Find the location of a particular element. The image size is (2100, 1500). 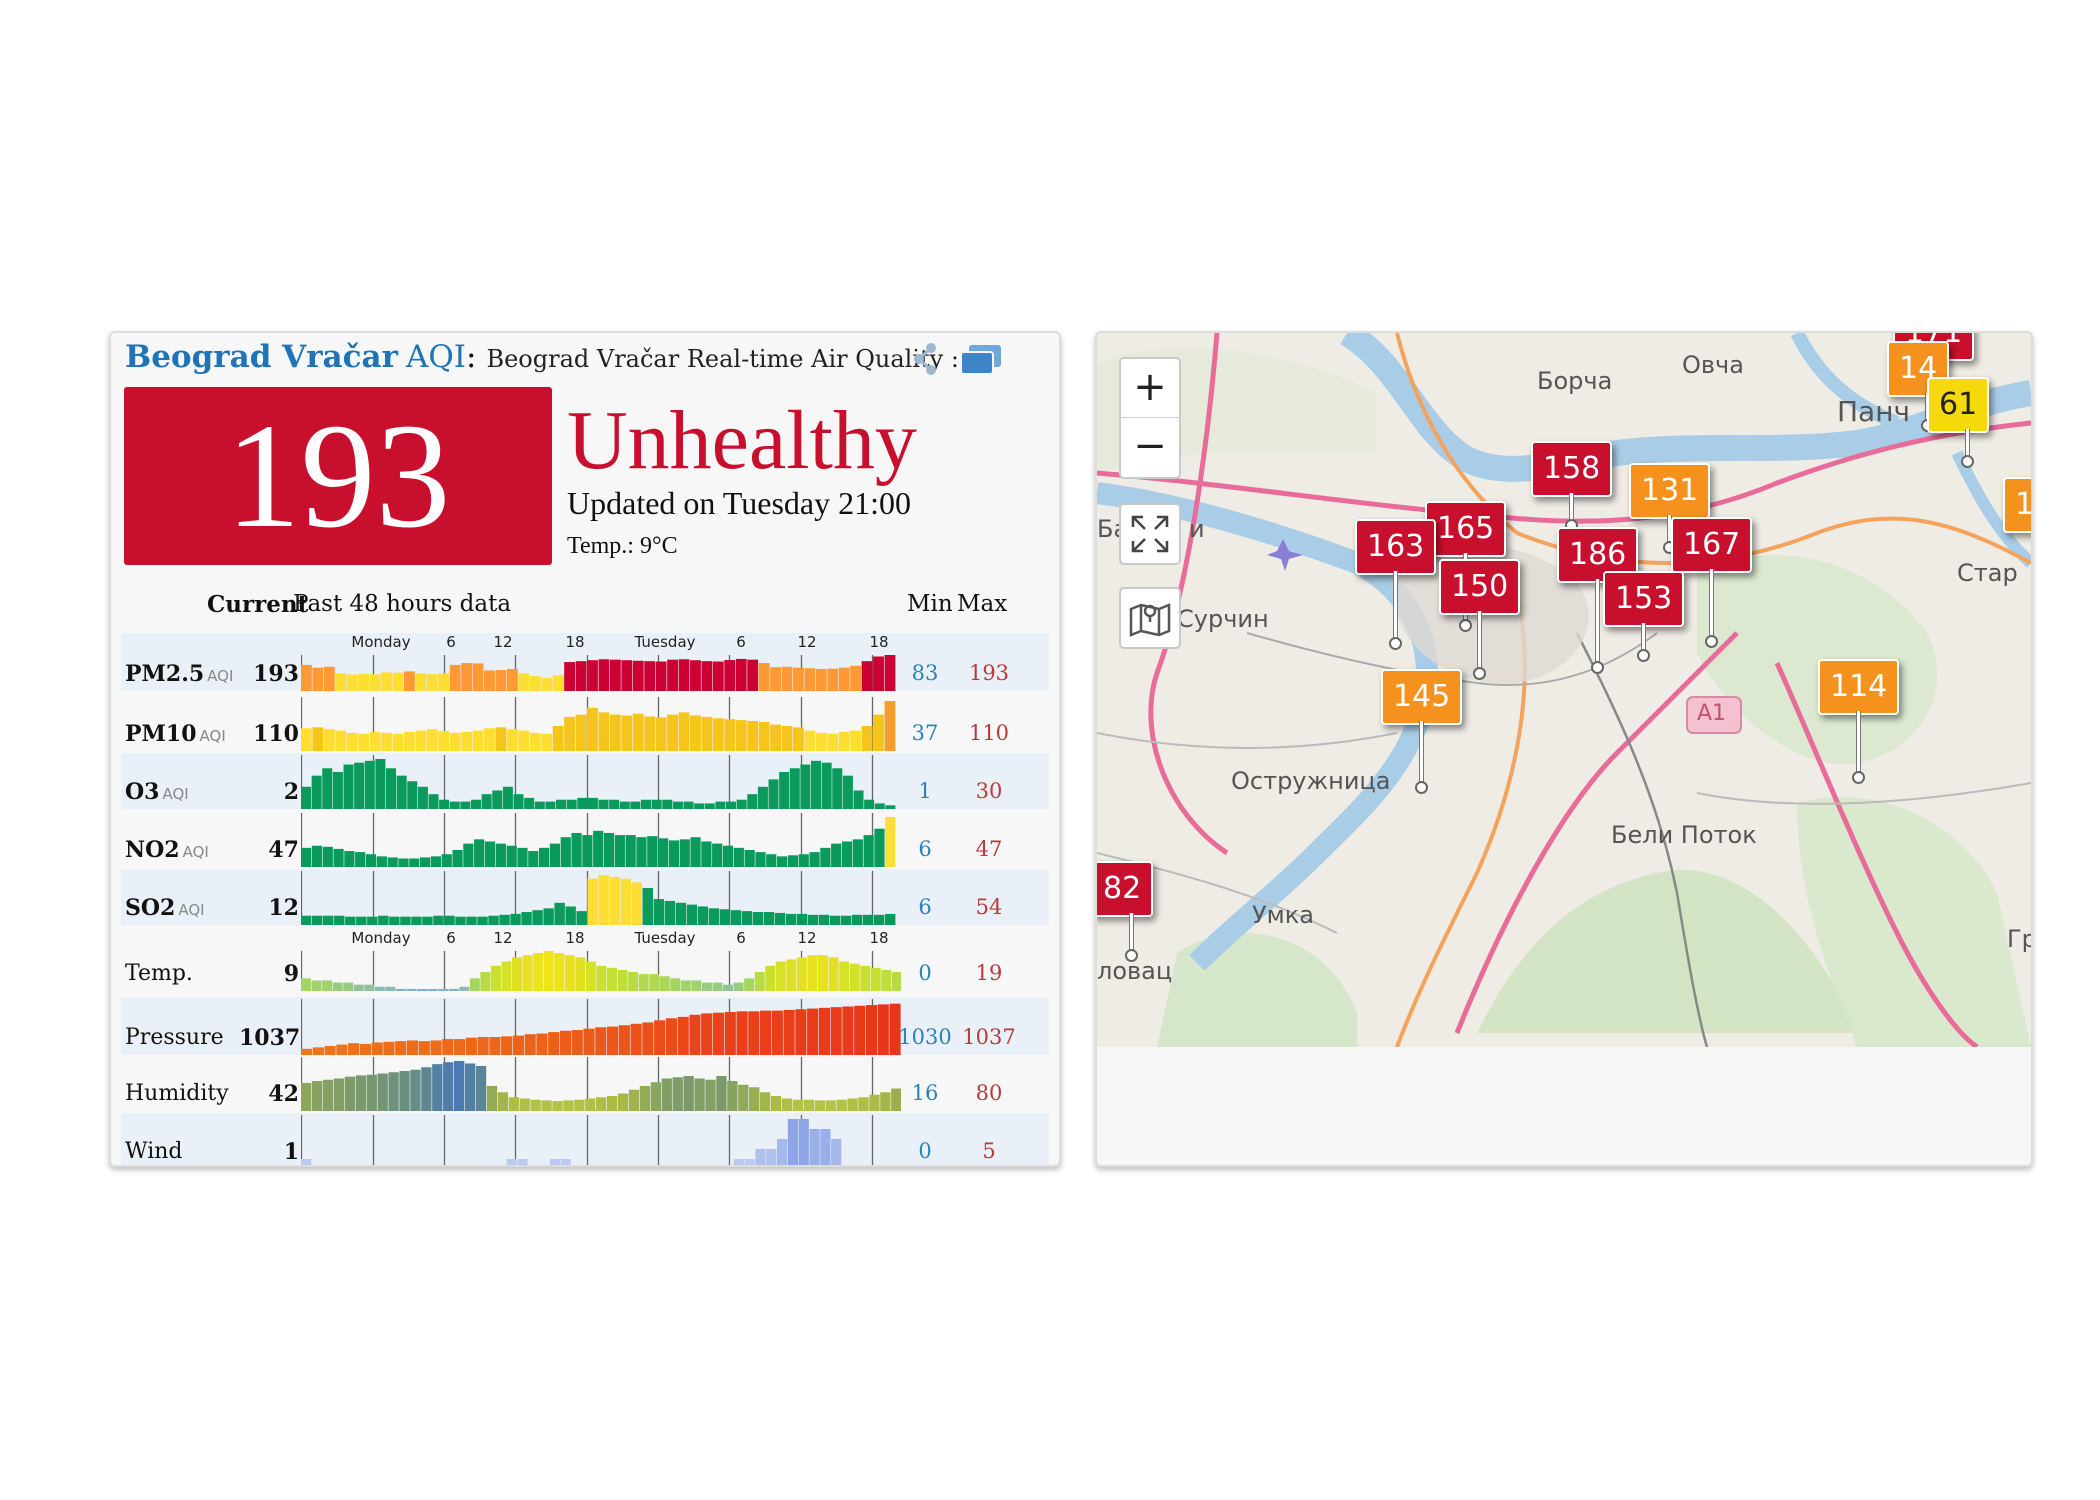

pollutant-name: PM2.5 is located at coordinates (165, 674).